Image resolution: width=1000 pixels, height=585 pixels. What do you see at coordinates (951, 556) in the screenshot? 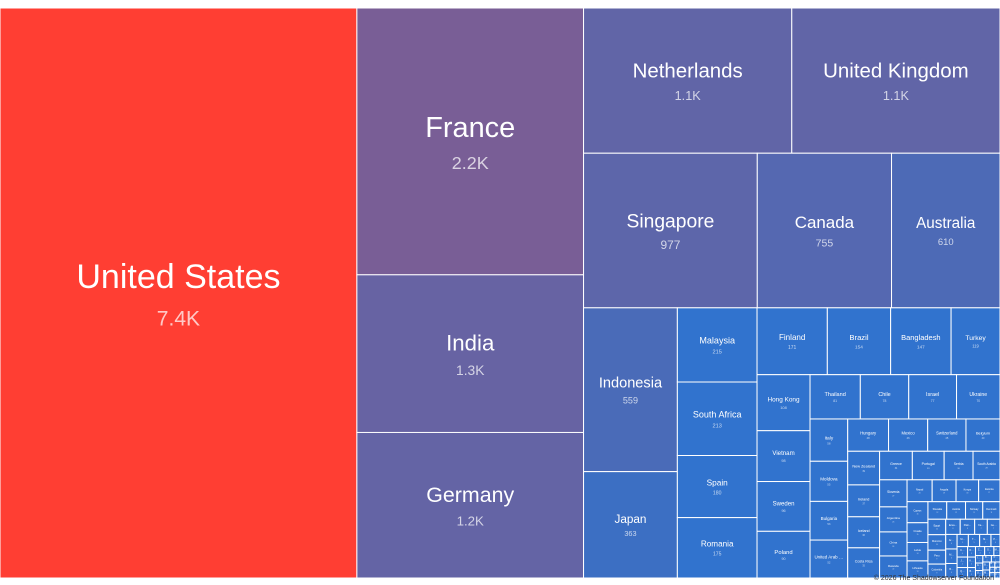
I see `tile-albania: Al…6` at bounding box center [951, 556].